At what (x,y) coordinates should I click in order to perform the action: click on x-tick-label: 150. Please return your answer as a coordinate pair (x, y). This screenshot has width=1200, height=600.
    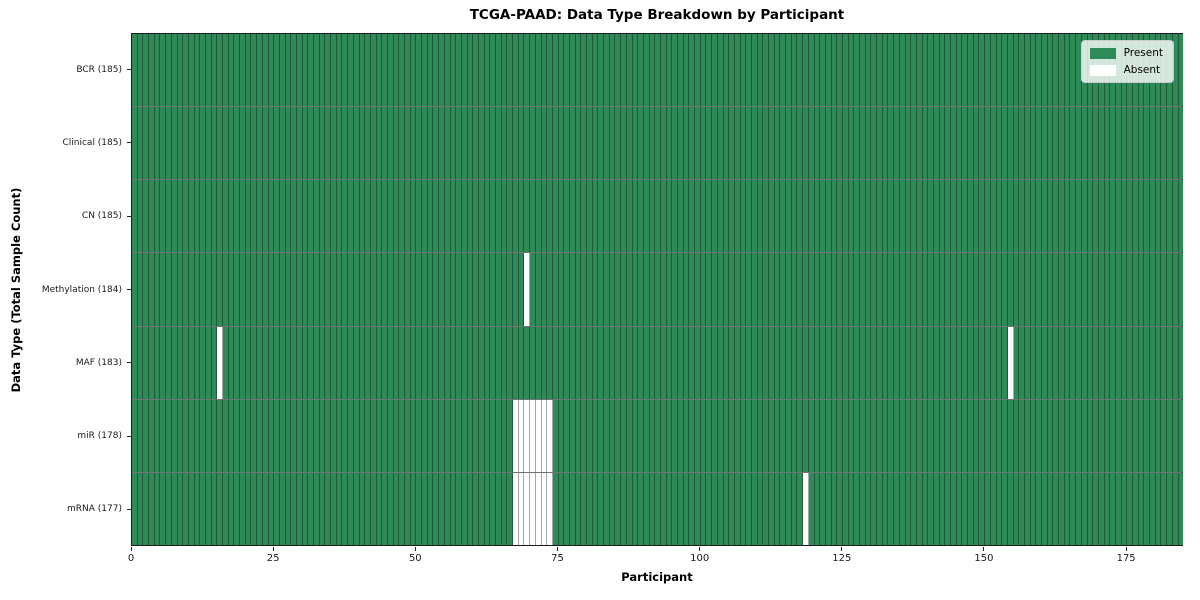
    Looking at the image, I should click on (984, 558).